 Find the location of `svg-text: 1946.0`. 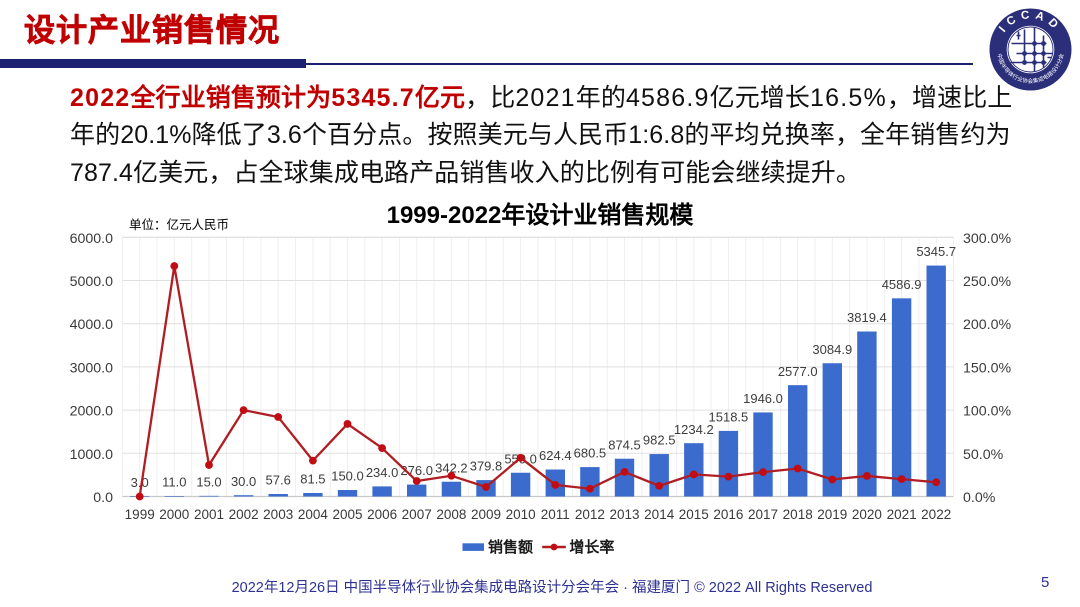

svg-text: 1946.0 is located at coordinates (763, 398).